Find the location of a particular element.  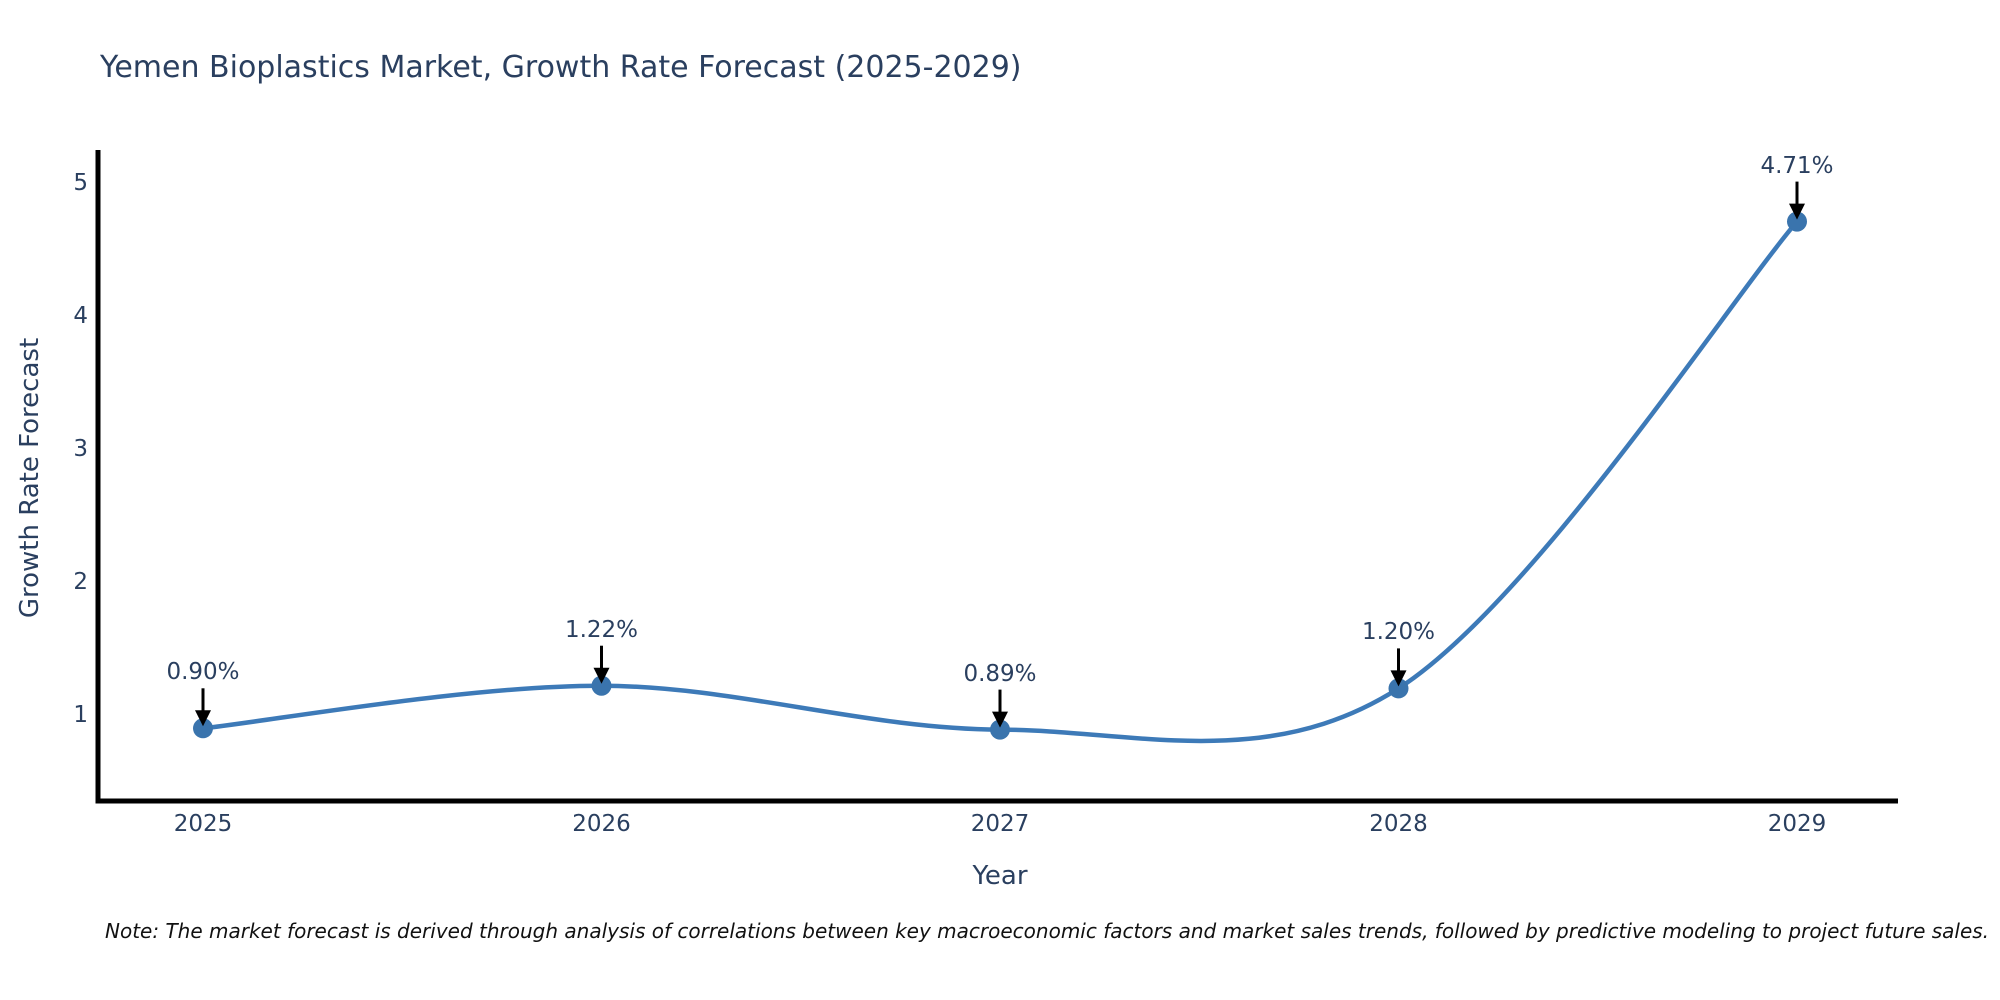

x-tick-label: 2025 is located at coordinates (203, 824).